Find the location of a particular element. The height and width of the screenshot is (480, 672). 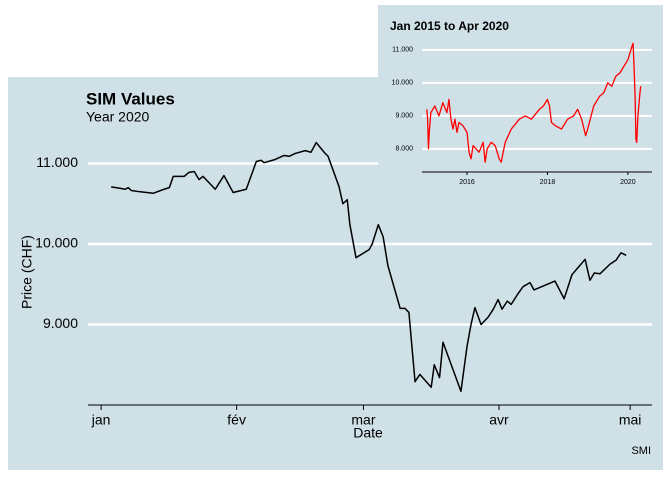

x-tick-label: 2020 is located at coordinates (628, 182).